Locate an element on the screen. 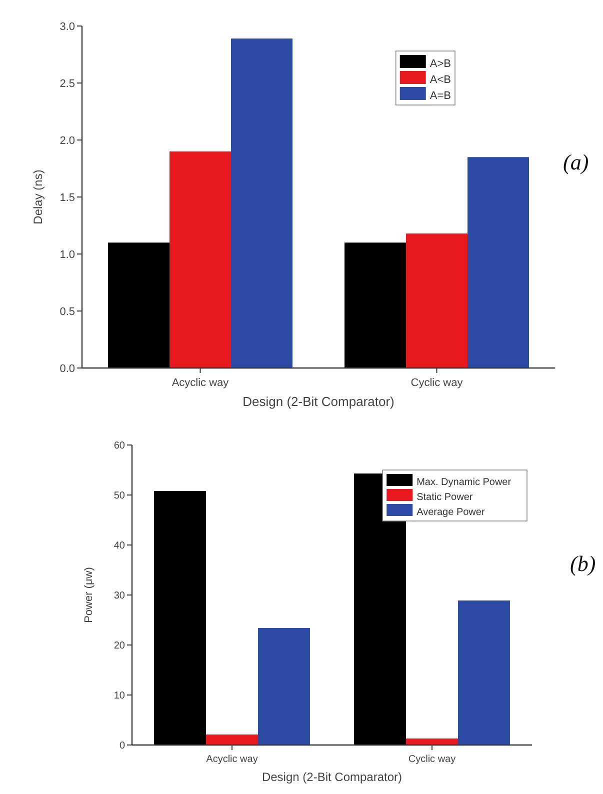 The image size is (603, 794). y-tick-label: 3.0 is located at coordinates (67, 26).